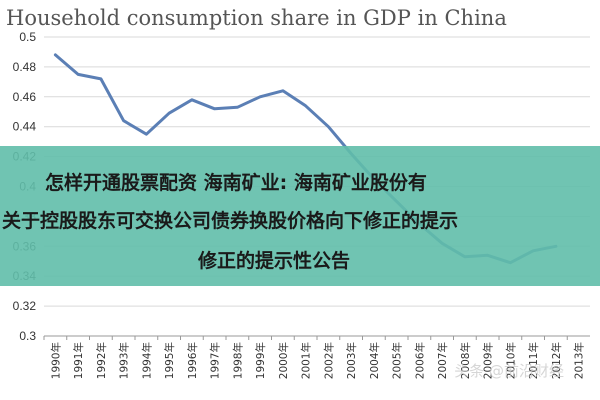 This screenshot has width=600, height=400. I want to click on banner-line-1: 怎样开通股票配资 海南矿业: 海南矿业股份有, so click(236, 183).